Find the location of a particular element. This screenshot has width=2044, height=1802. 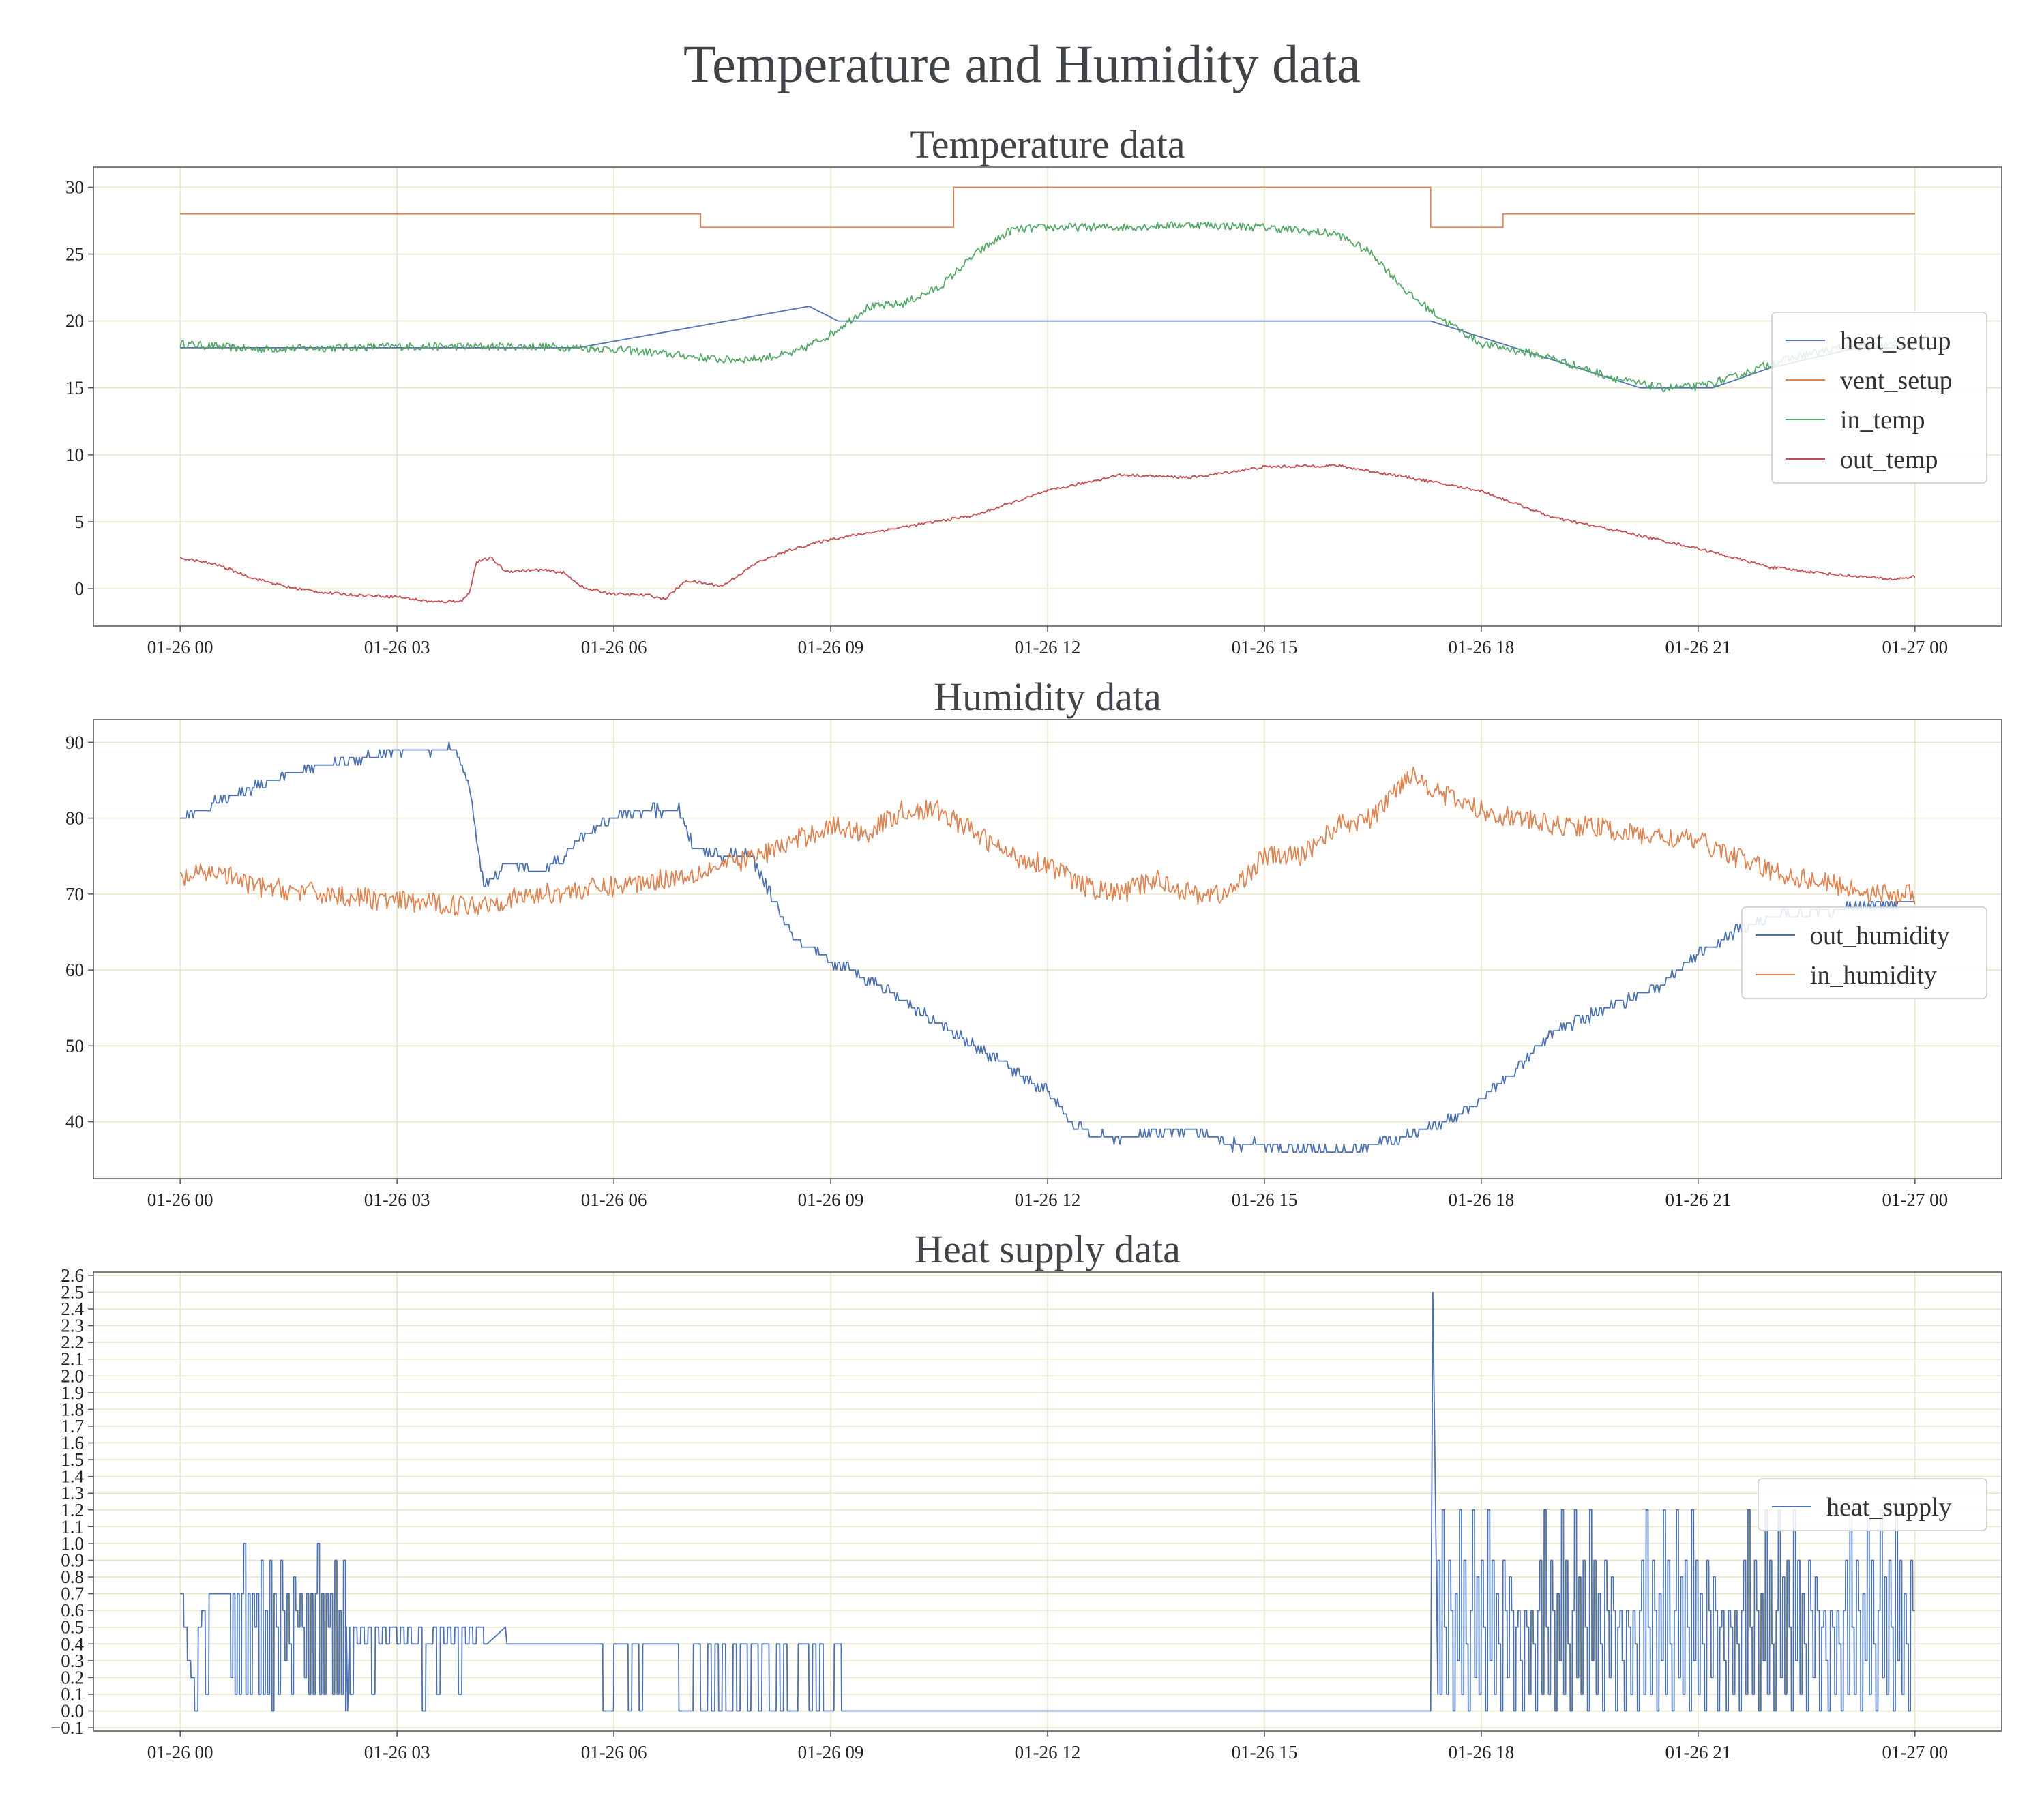

legend: out_humidity in_humidity is located at coordinates (1864, 953).